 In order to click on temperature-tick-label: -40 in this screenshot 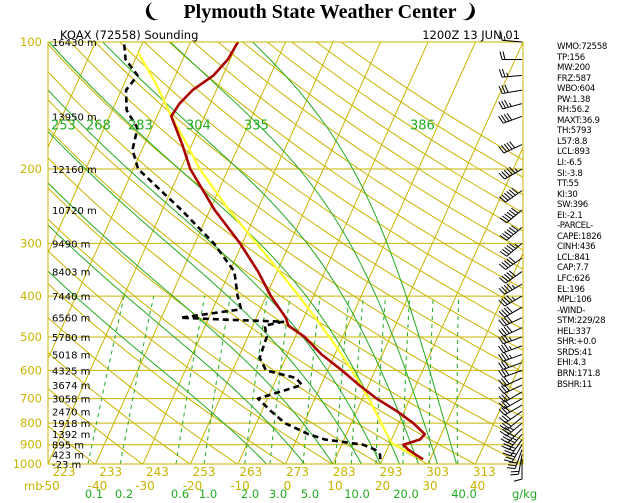, I will do `click(98, 486)`.